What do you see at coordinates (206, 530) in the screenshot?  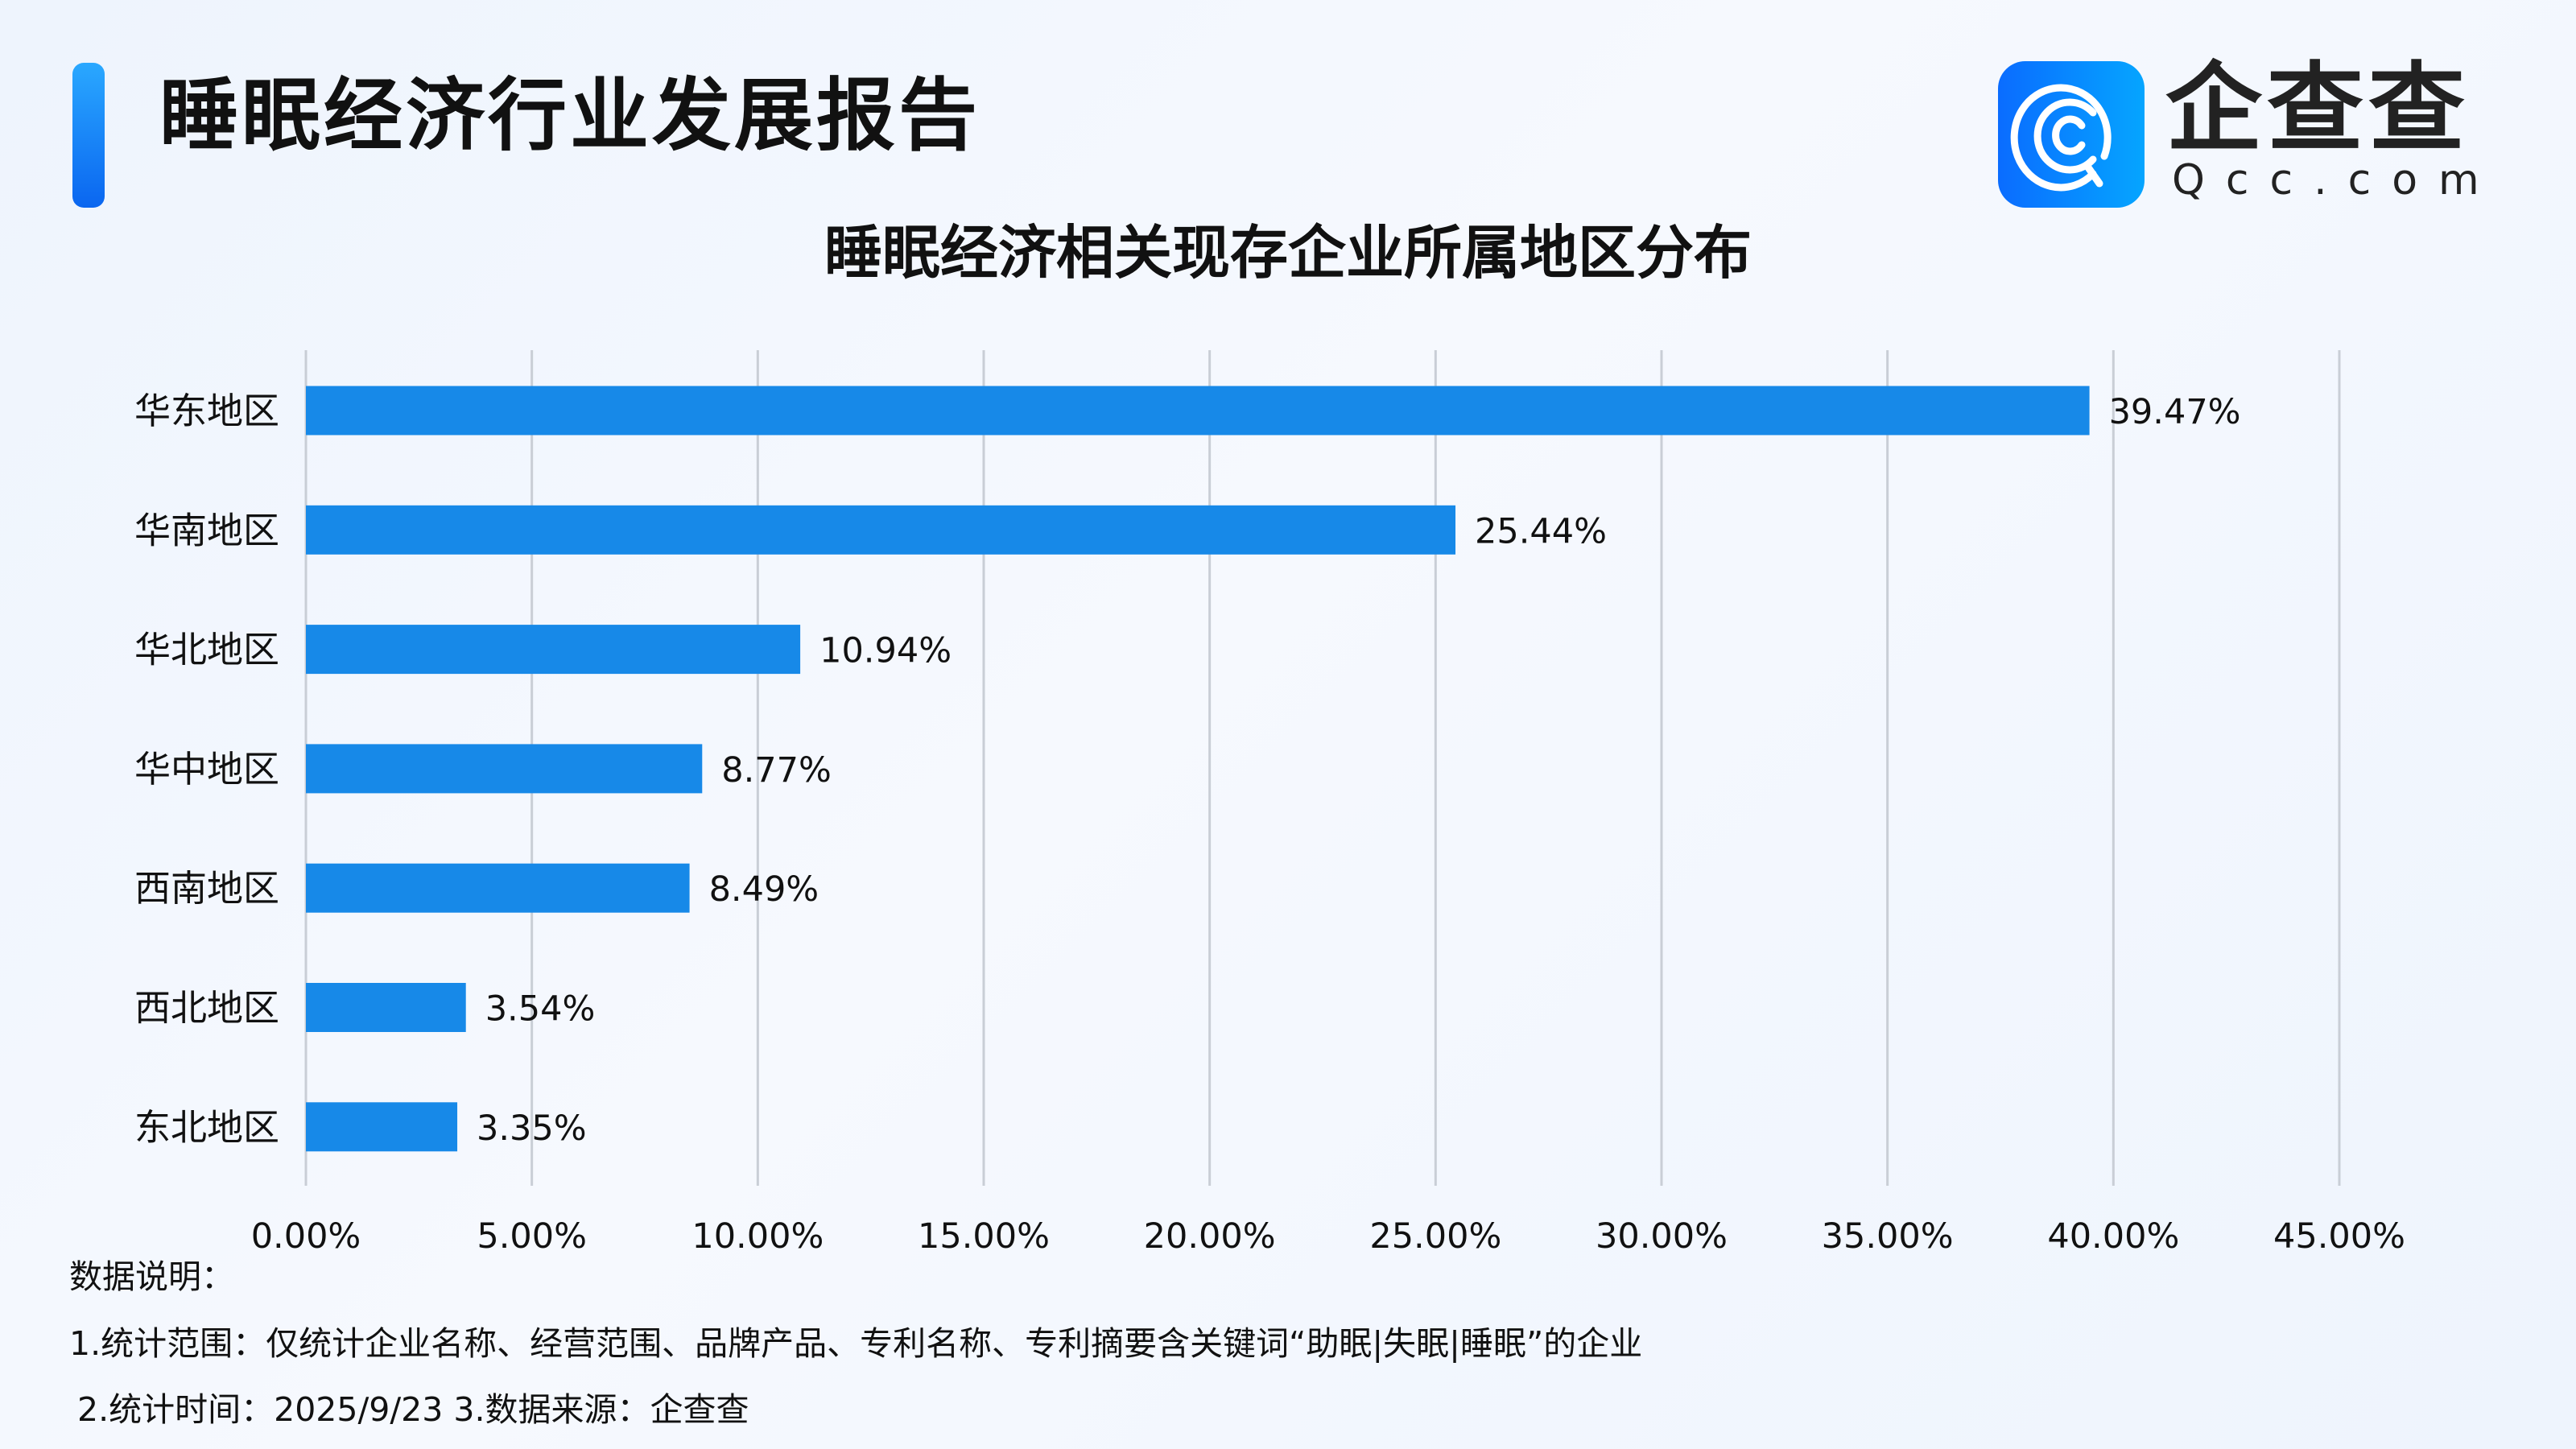 I see `category-label: 华南地区` at bounding box center [206, 530].